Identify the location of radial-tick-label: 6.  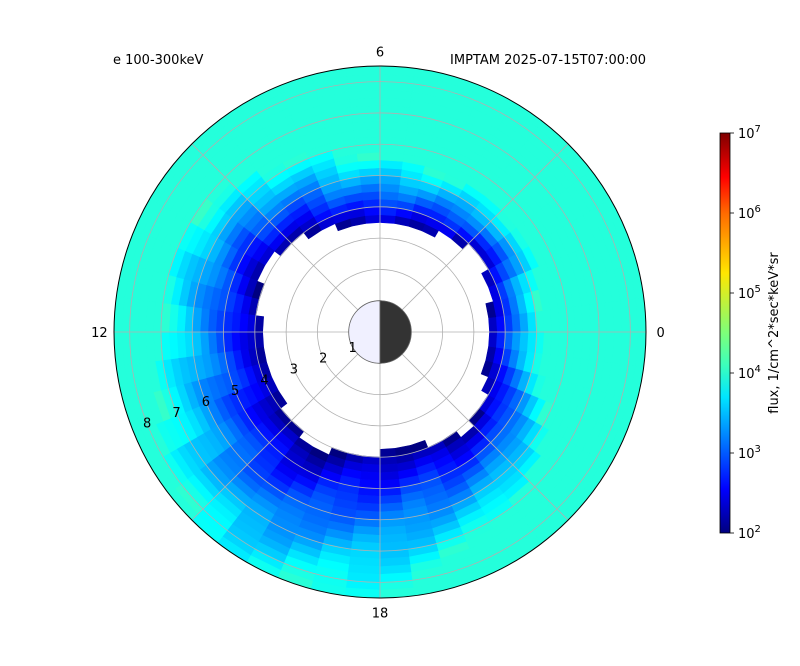
(206, 402).